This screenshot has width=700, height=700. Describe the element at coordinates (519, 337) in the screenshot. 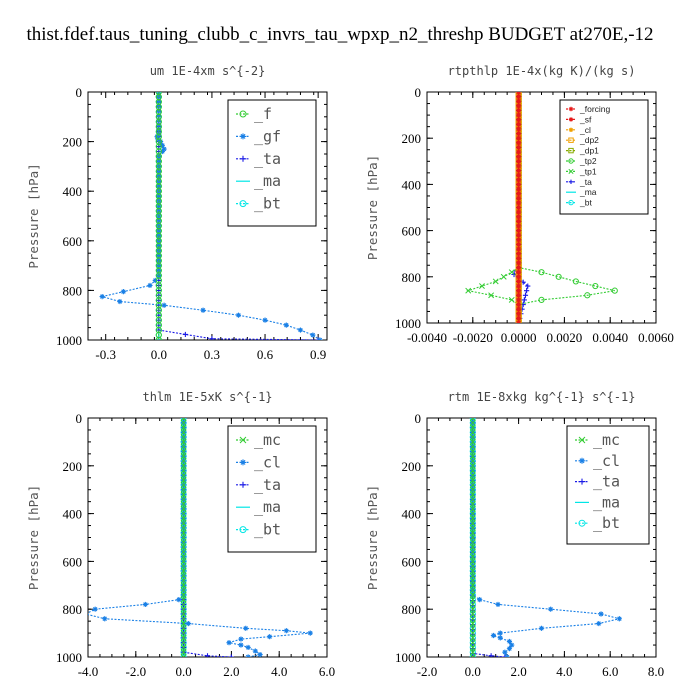

I see `x-tick-label: 0.0000` at that location.